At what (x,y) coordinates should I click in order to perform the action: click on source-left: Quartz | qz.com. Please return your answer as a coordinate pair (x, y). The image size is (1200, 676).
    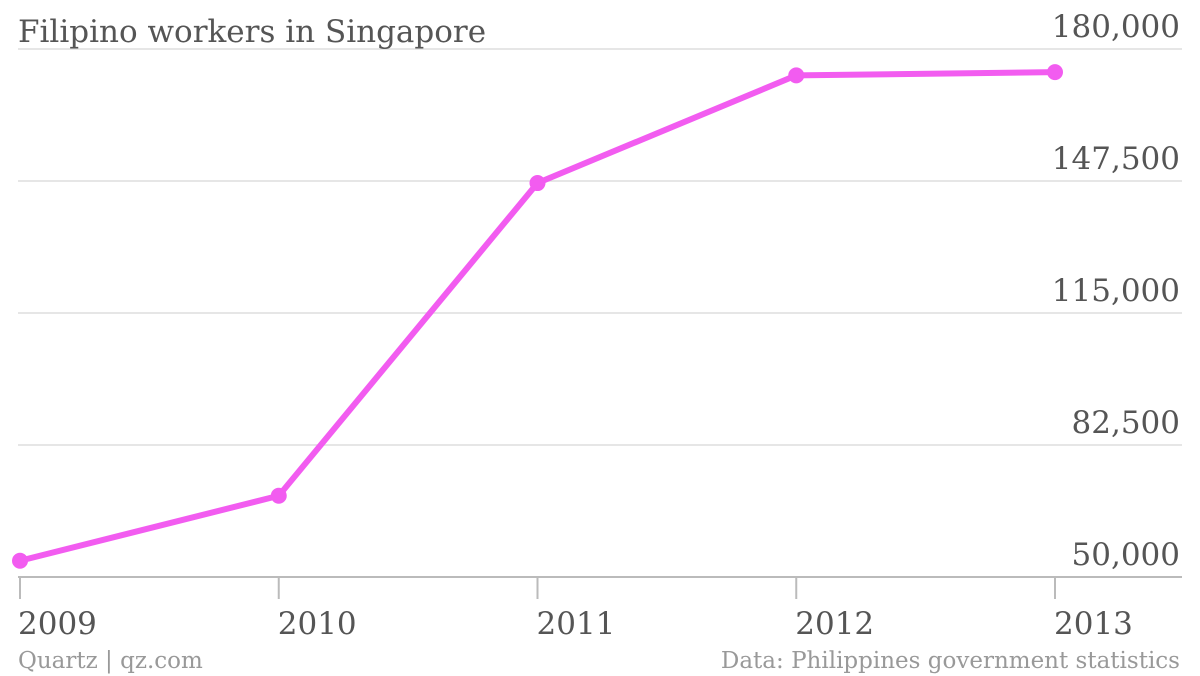
    Looking at the image, I should click on (110, 661).